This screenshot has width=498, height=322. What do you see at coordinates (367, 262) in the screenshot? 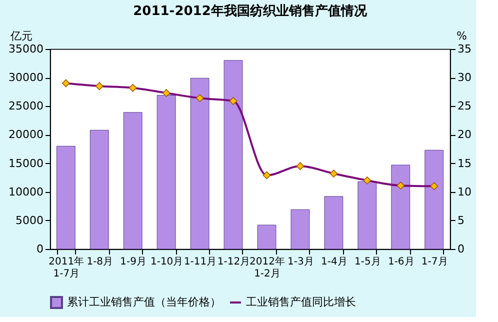
I see `x-tick-label: 1-5月` at bounding box center [367, 262].